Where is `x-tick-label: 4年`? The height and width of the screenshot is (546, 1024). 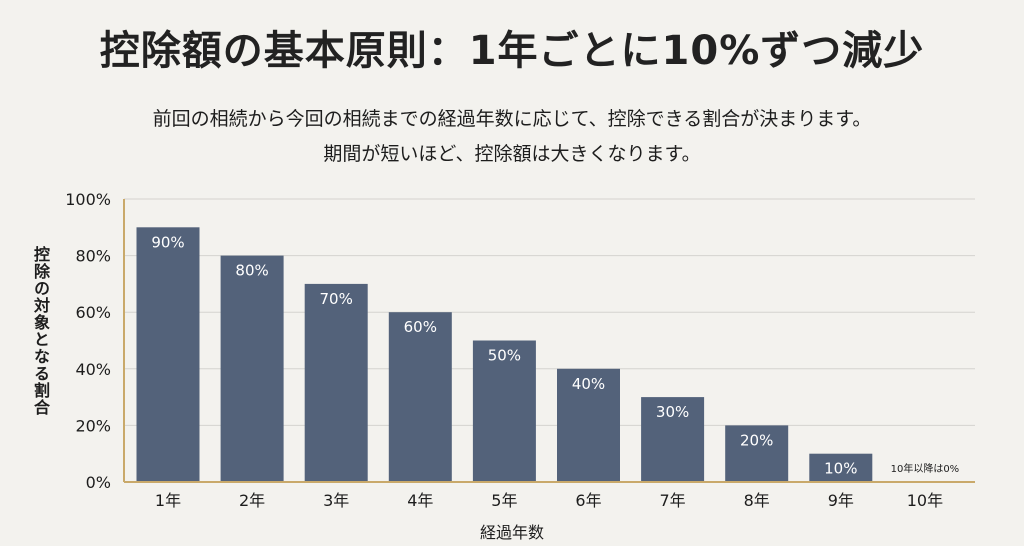 x-tick-label: 4年 is located at coordinates (420, 500).